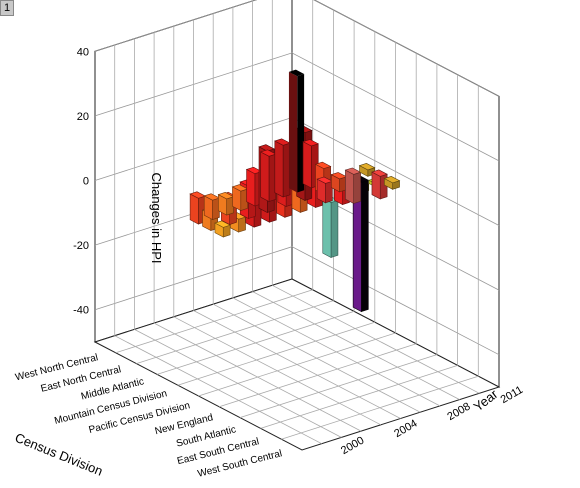  Describe the element at coordinates (83, 52) in the screenshot. I see `y-tick-label: 40` at that location.